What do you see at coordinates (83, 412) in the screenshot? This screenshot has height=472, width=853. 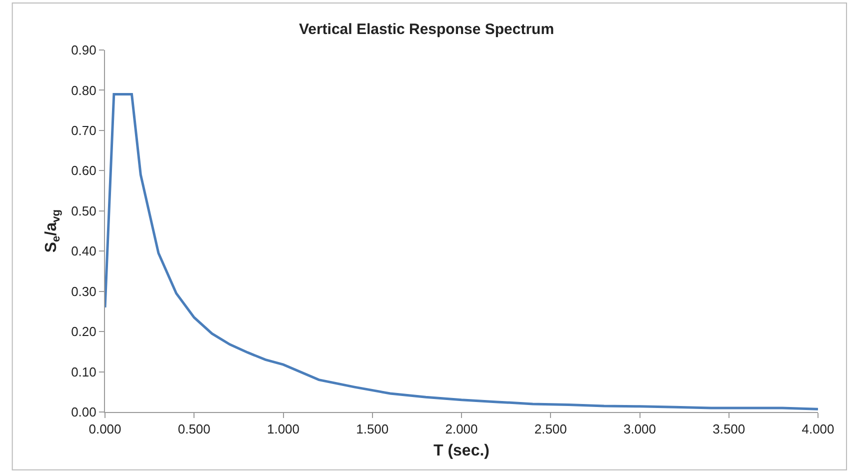 I see `y-tick-label: 0.00` at bounding box center [83, 412].